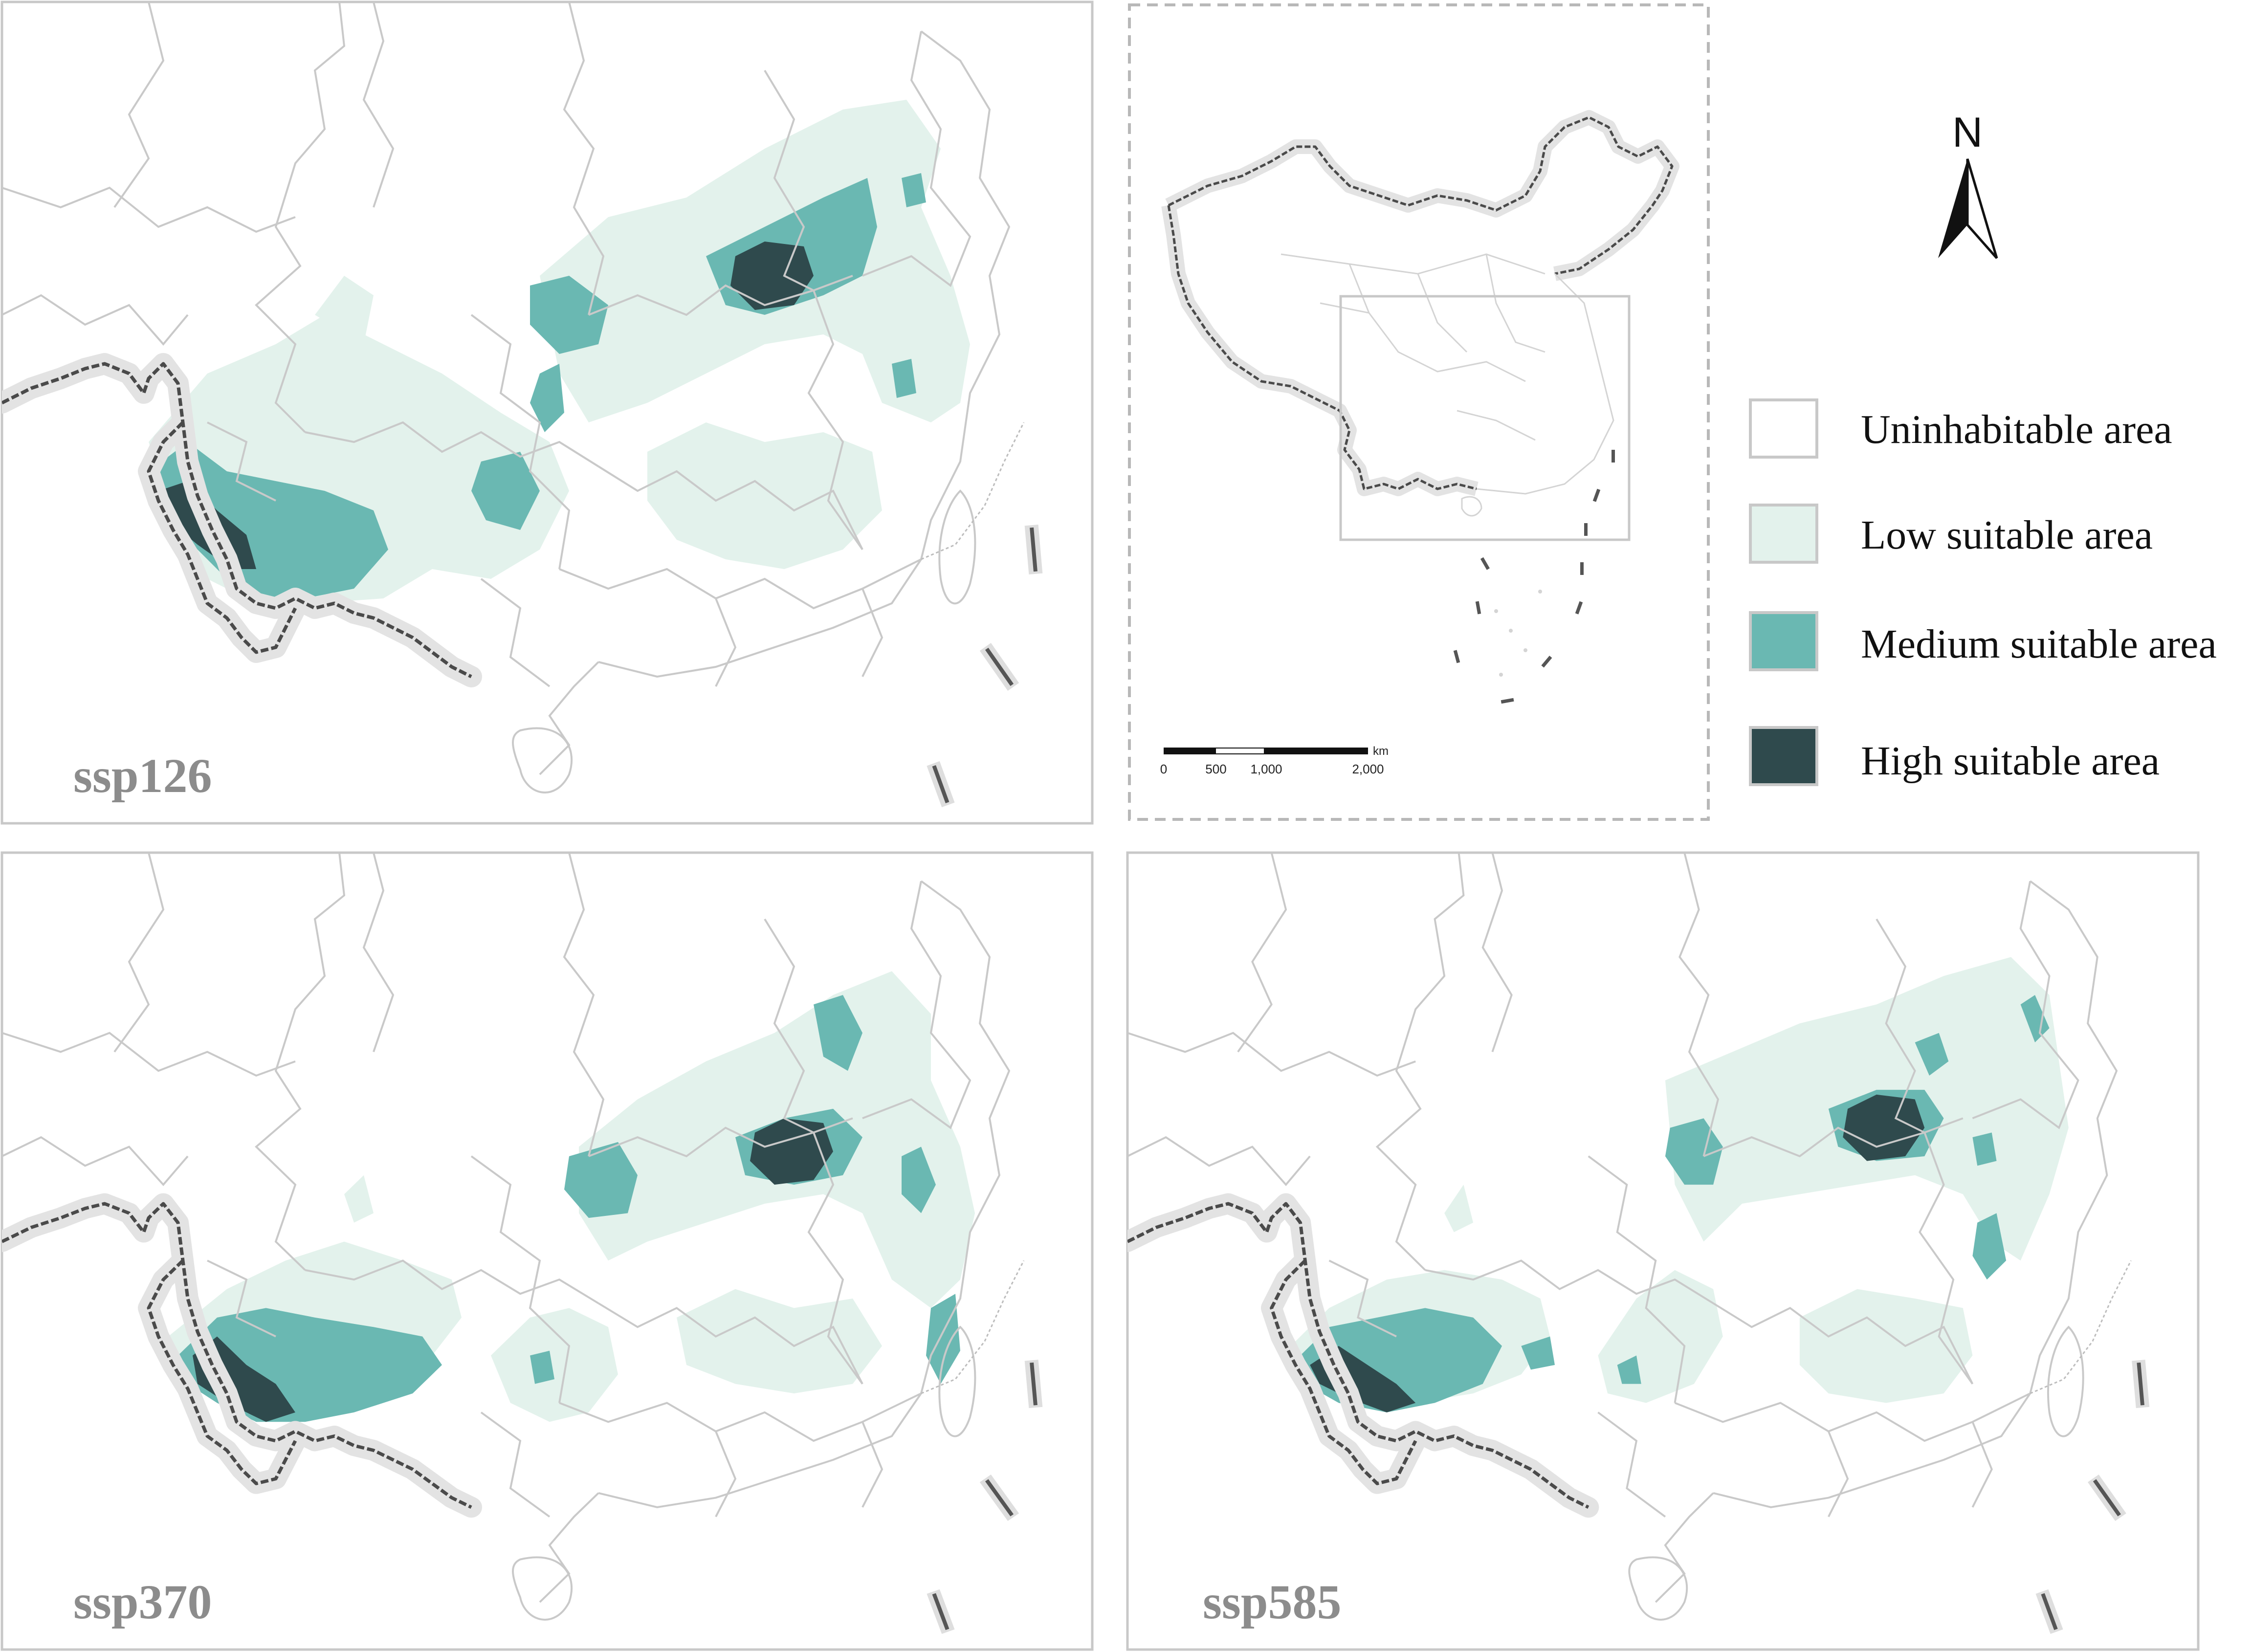  I want to click on north-arrow-label: N, so click(1968, 132).